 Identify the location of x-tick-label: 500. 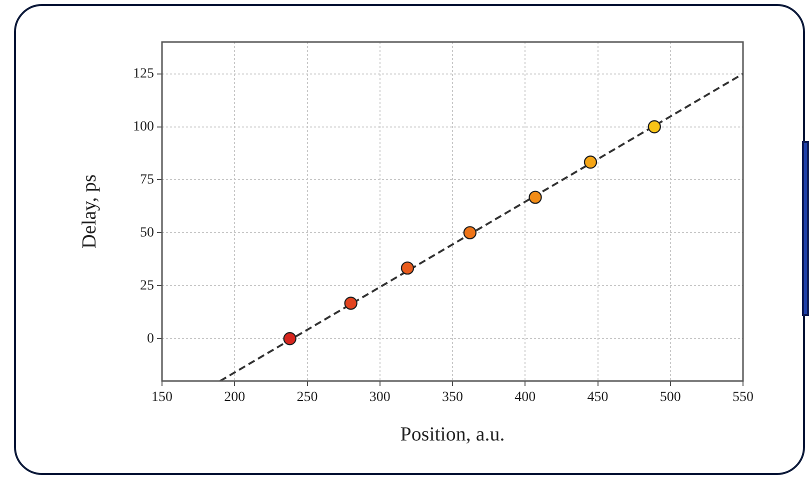
(670, 398).